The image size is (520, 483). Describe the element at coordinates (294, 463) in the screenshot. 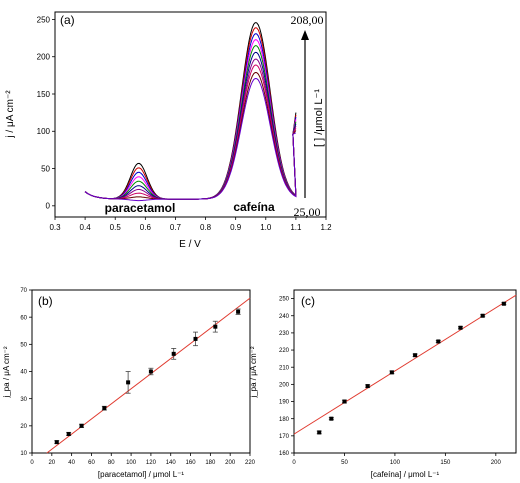

I see `x-tick-label-c-0: 0` at that location.